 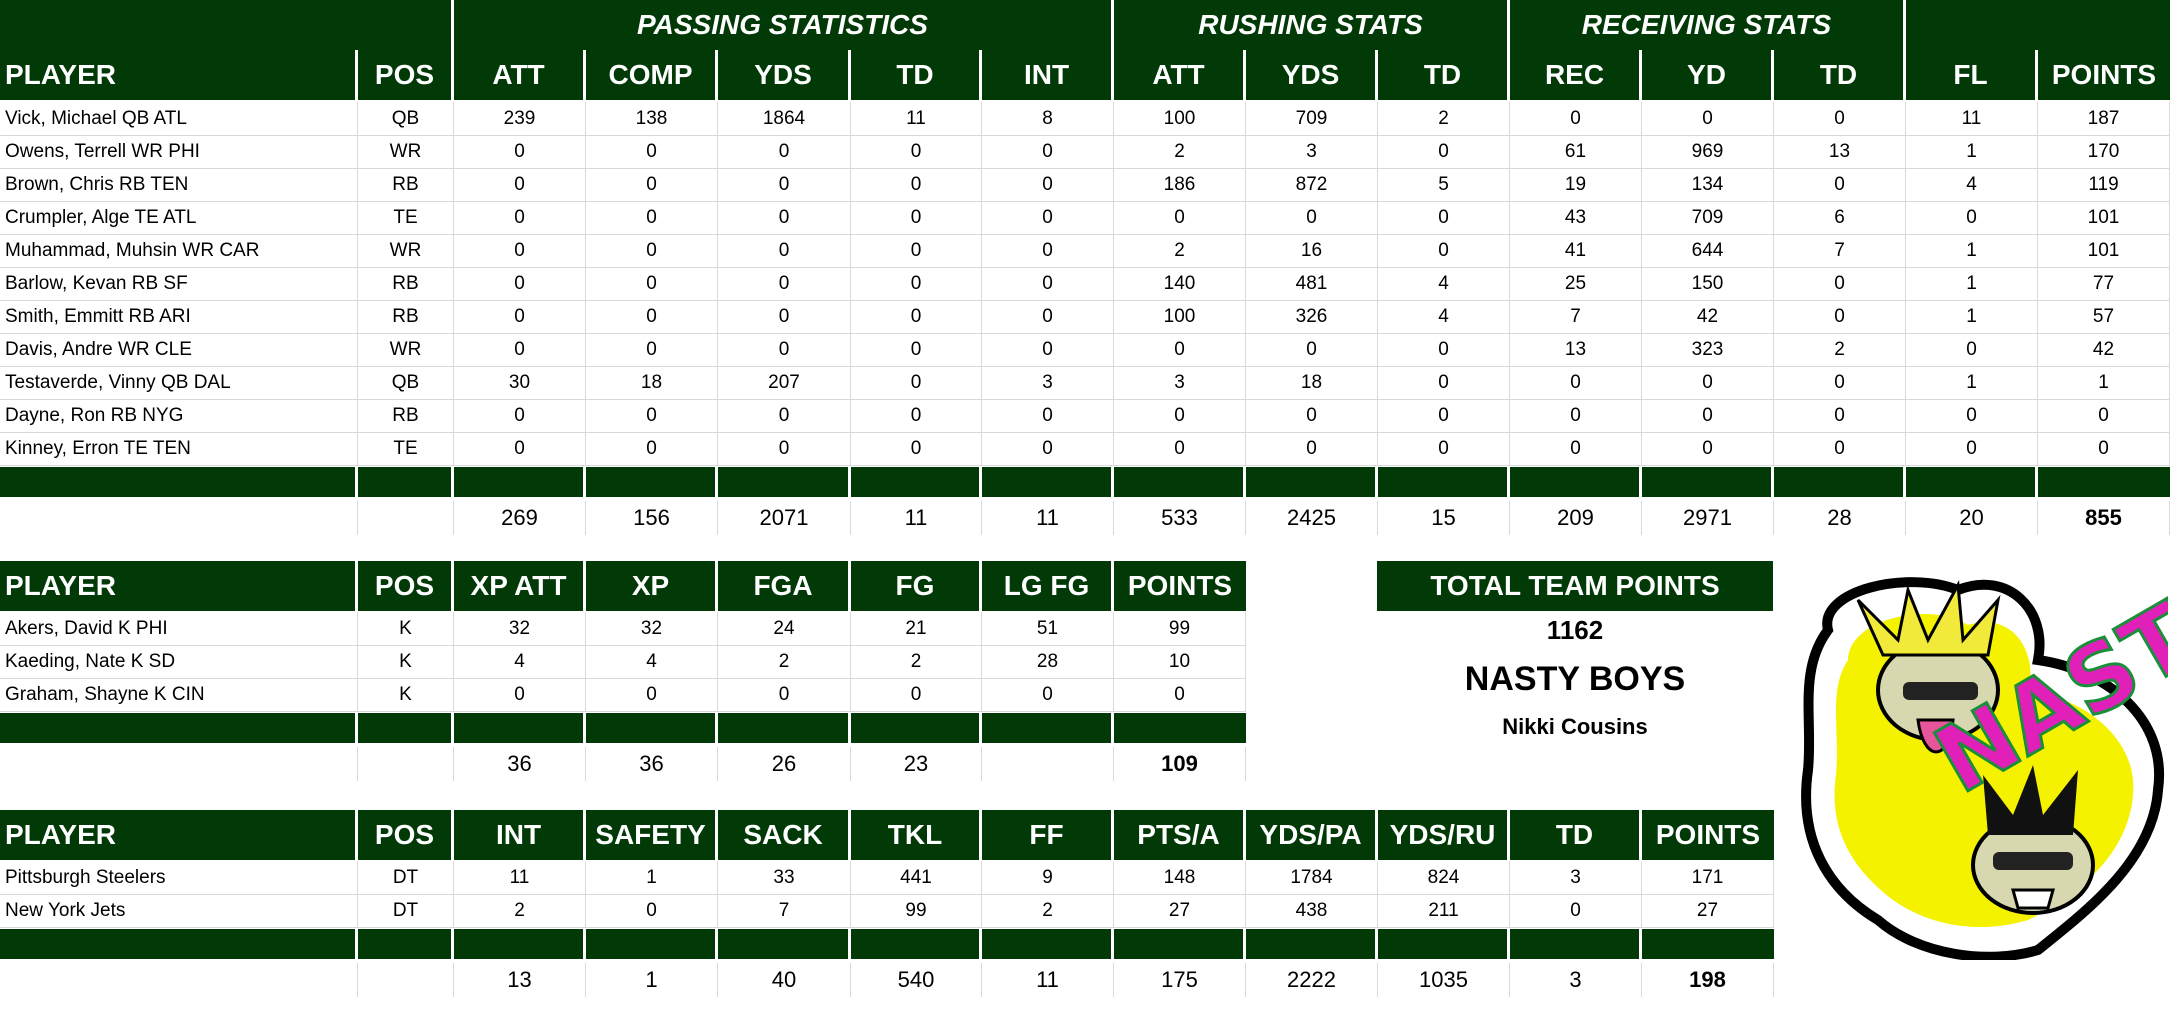 I want to click on offense-cell: 77, so click(x=2104, y=283).